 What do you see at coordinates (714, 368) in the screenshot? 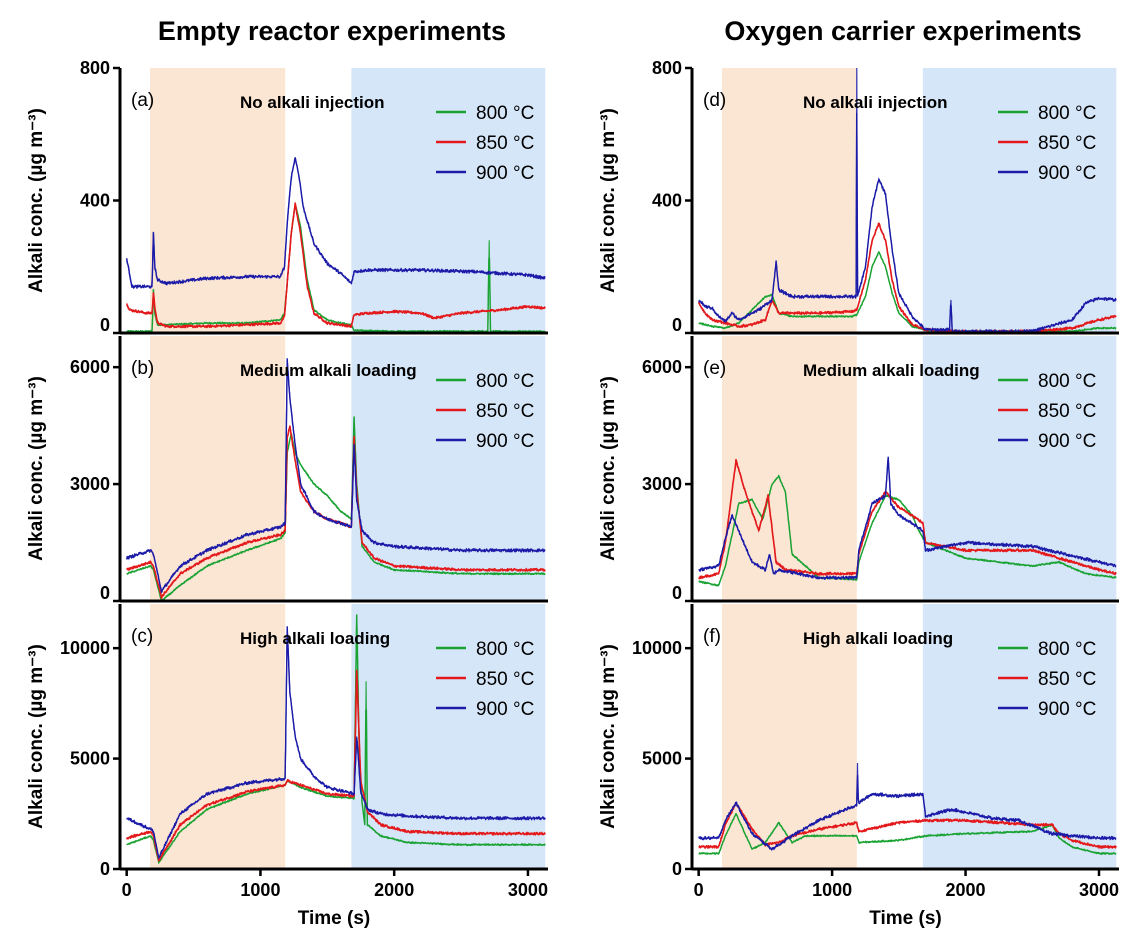
I see `panel-letter-e: (e)` at bounding box center [714, 368].